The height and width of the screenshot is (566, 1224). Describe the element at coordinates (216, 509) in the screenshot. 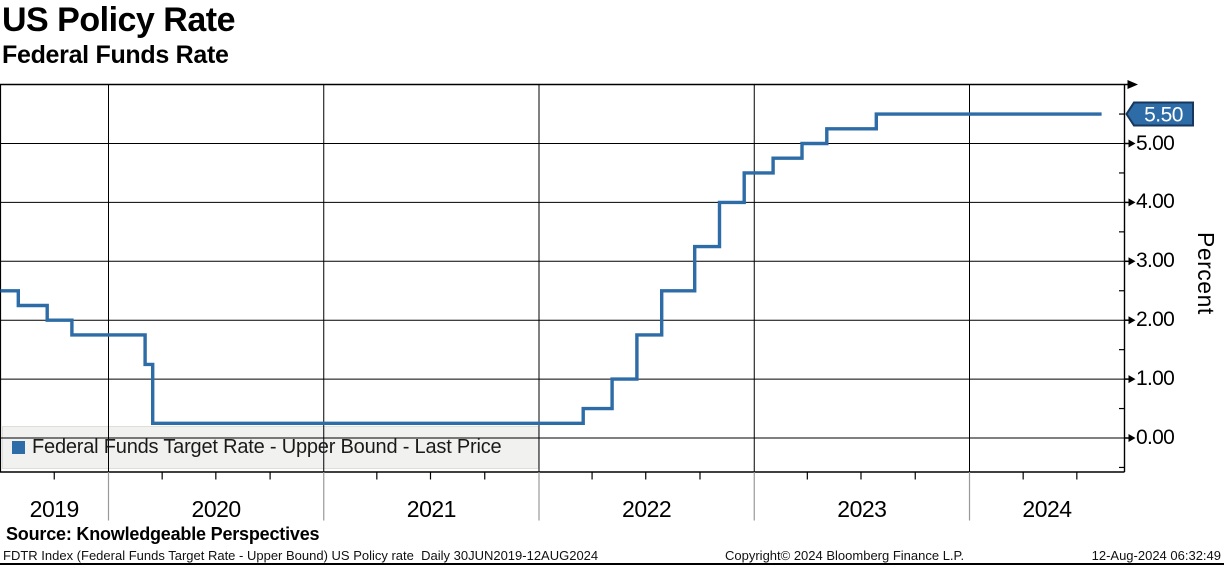

I see `x-axis-year-label: 2020` at that location.